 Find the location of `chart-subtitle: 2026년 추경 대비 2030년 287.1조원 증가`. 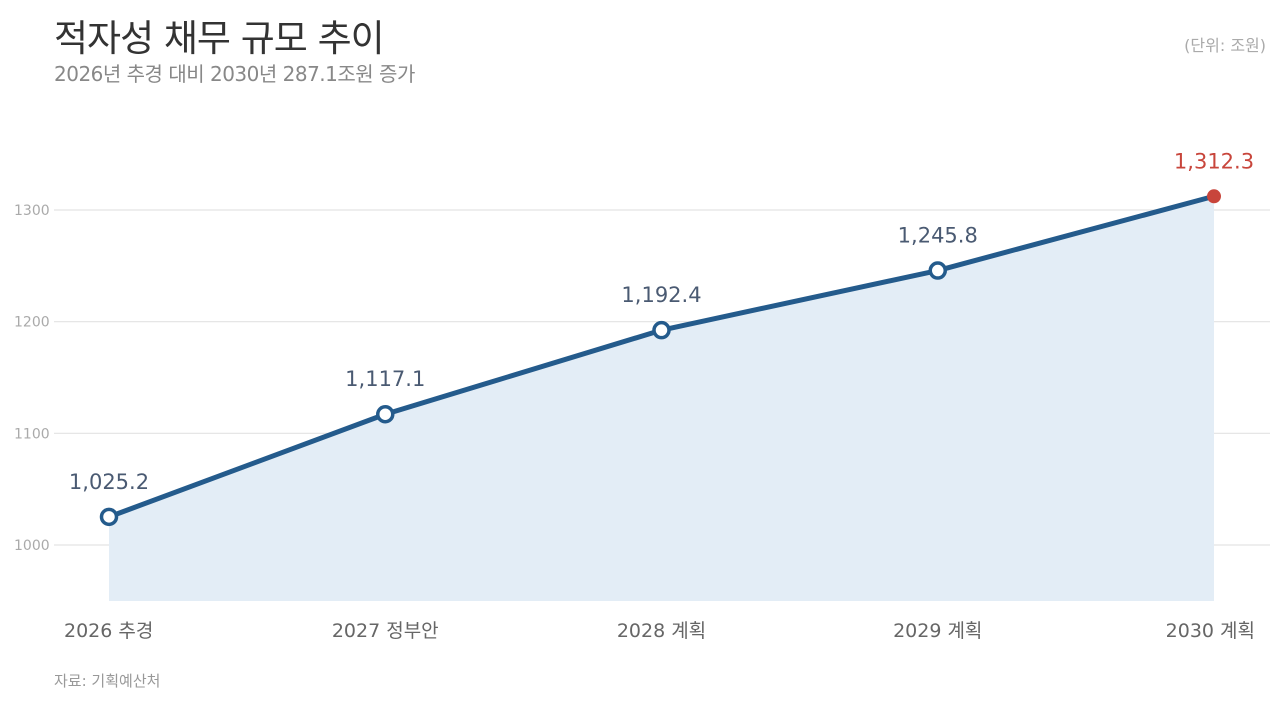

chart-subtitle: 2026년 추경 대비 2030년 287.1조원 증가 is located at coordinates (234, 74).